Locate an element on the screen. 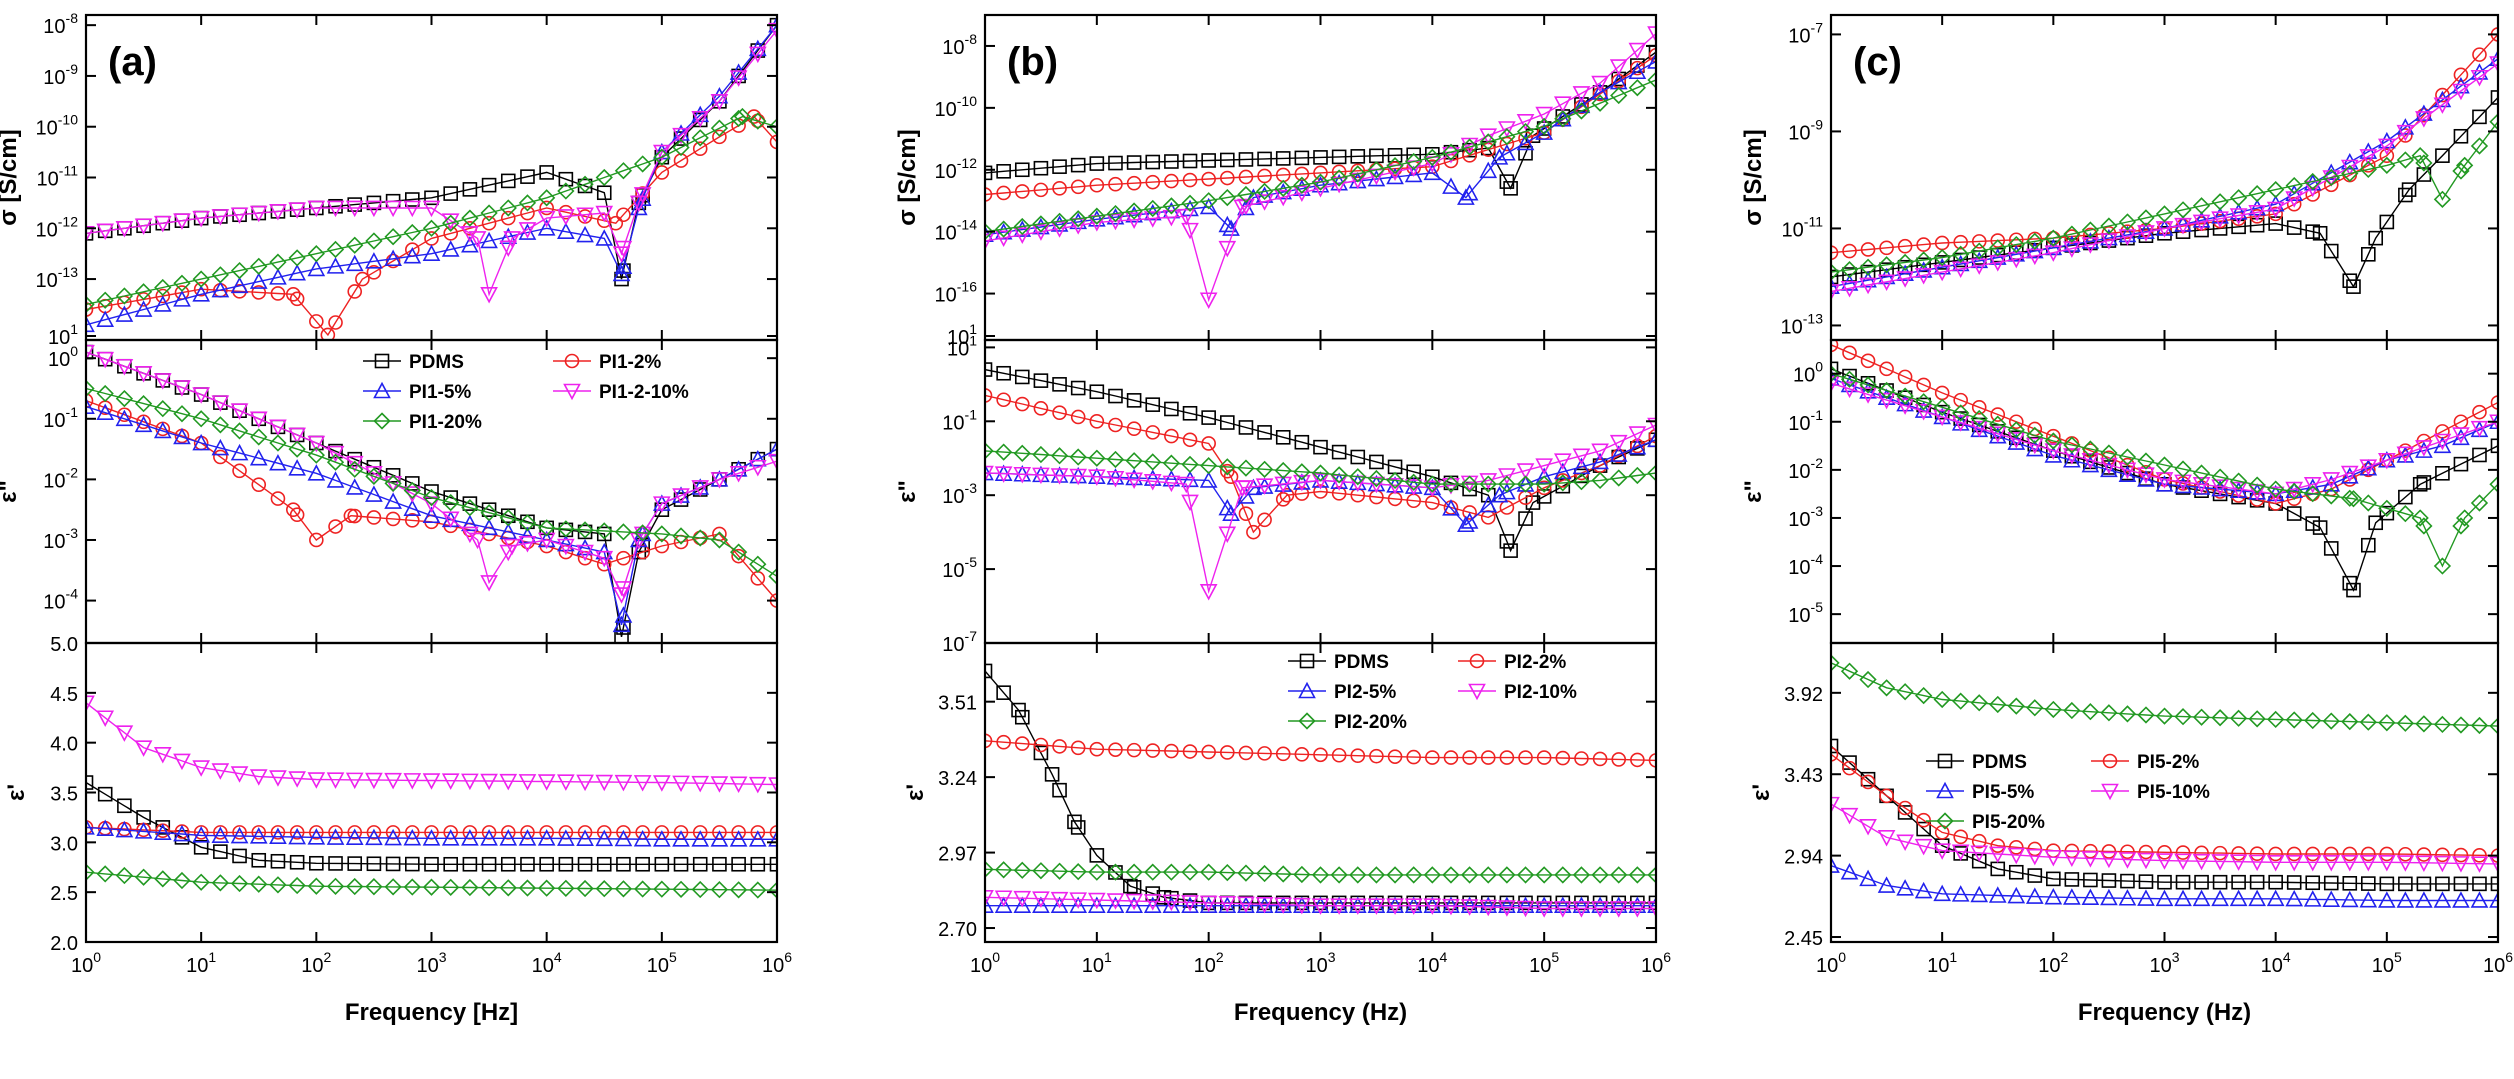 The image size is (2514, 1079). y-tick-label: 2.45 is located at coordinates (1803, 939).